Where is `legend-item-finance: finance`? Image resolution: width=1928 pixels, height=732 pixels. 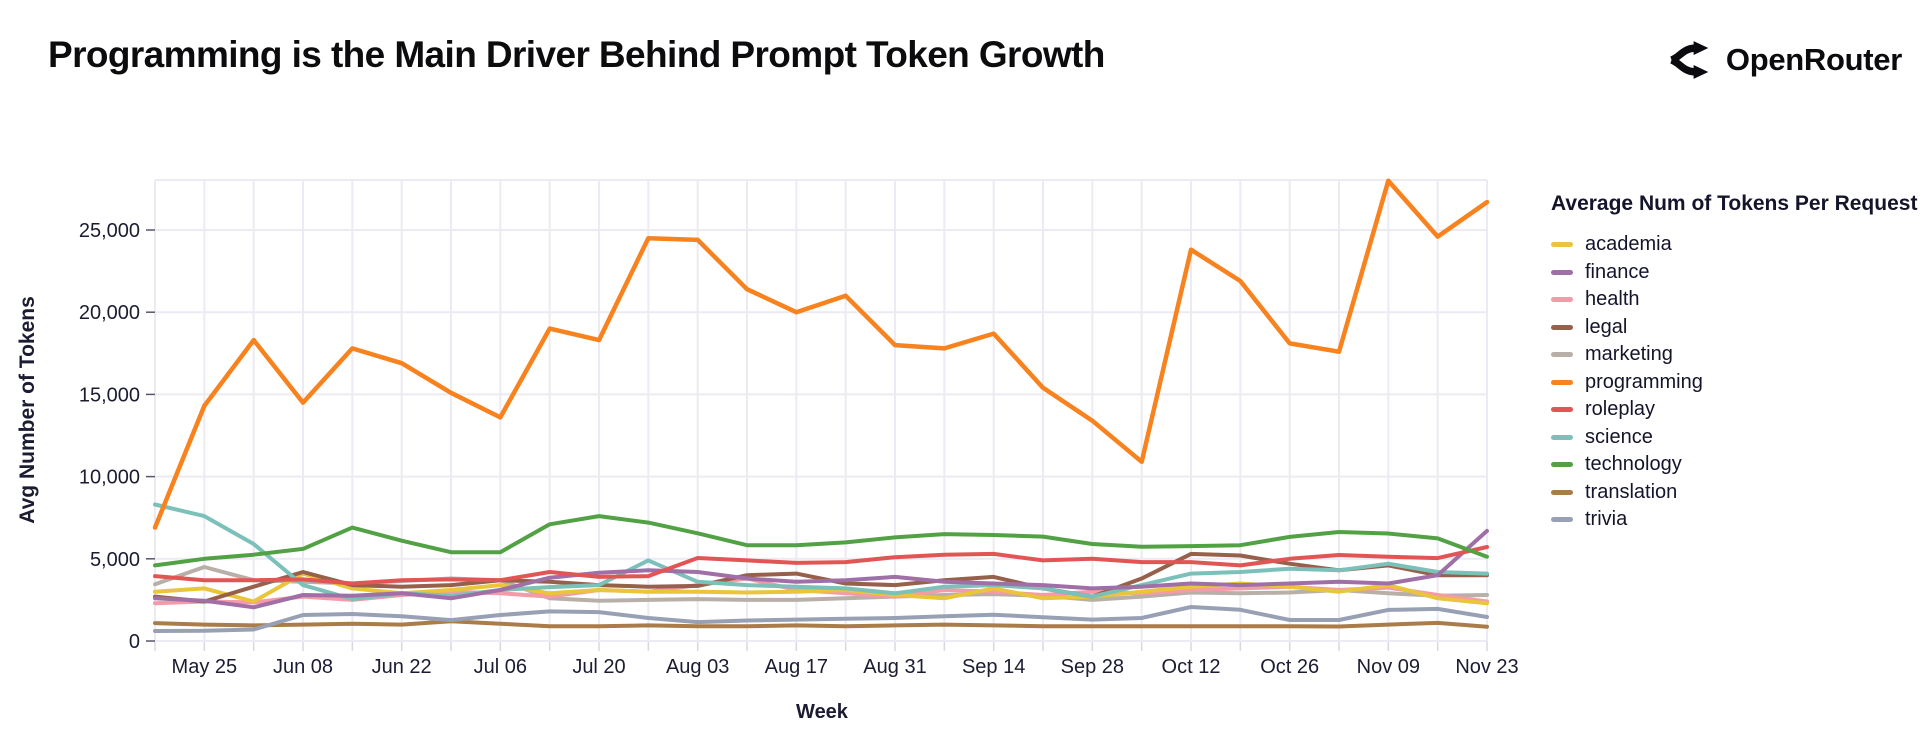 legend-item-finance: finance is located at coordinates (1737, 273).